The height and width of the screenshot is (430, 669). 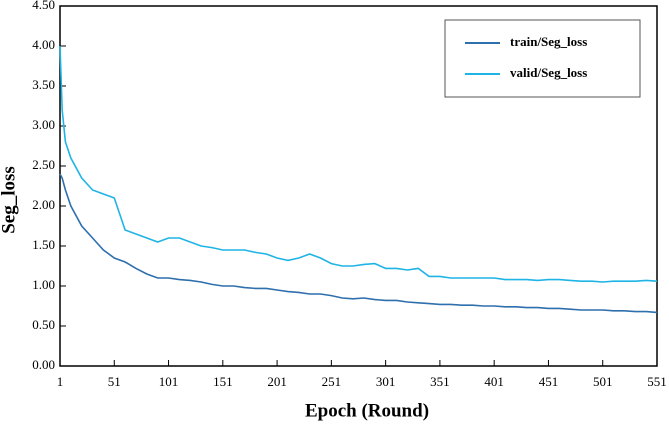 What do you see at coordinates (43, 84) in the screenshot?
I see `y-tick-label: 3.50` at bounding box center [43, 84].